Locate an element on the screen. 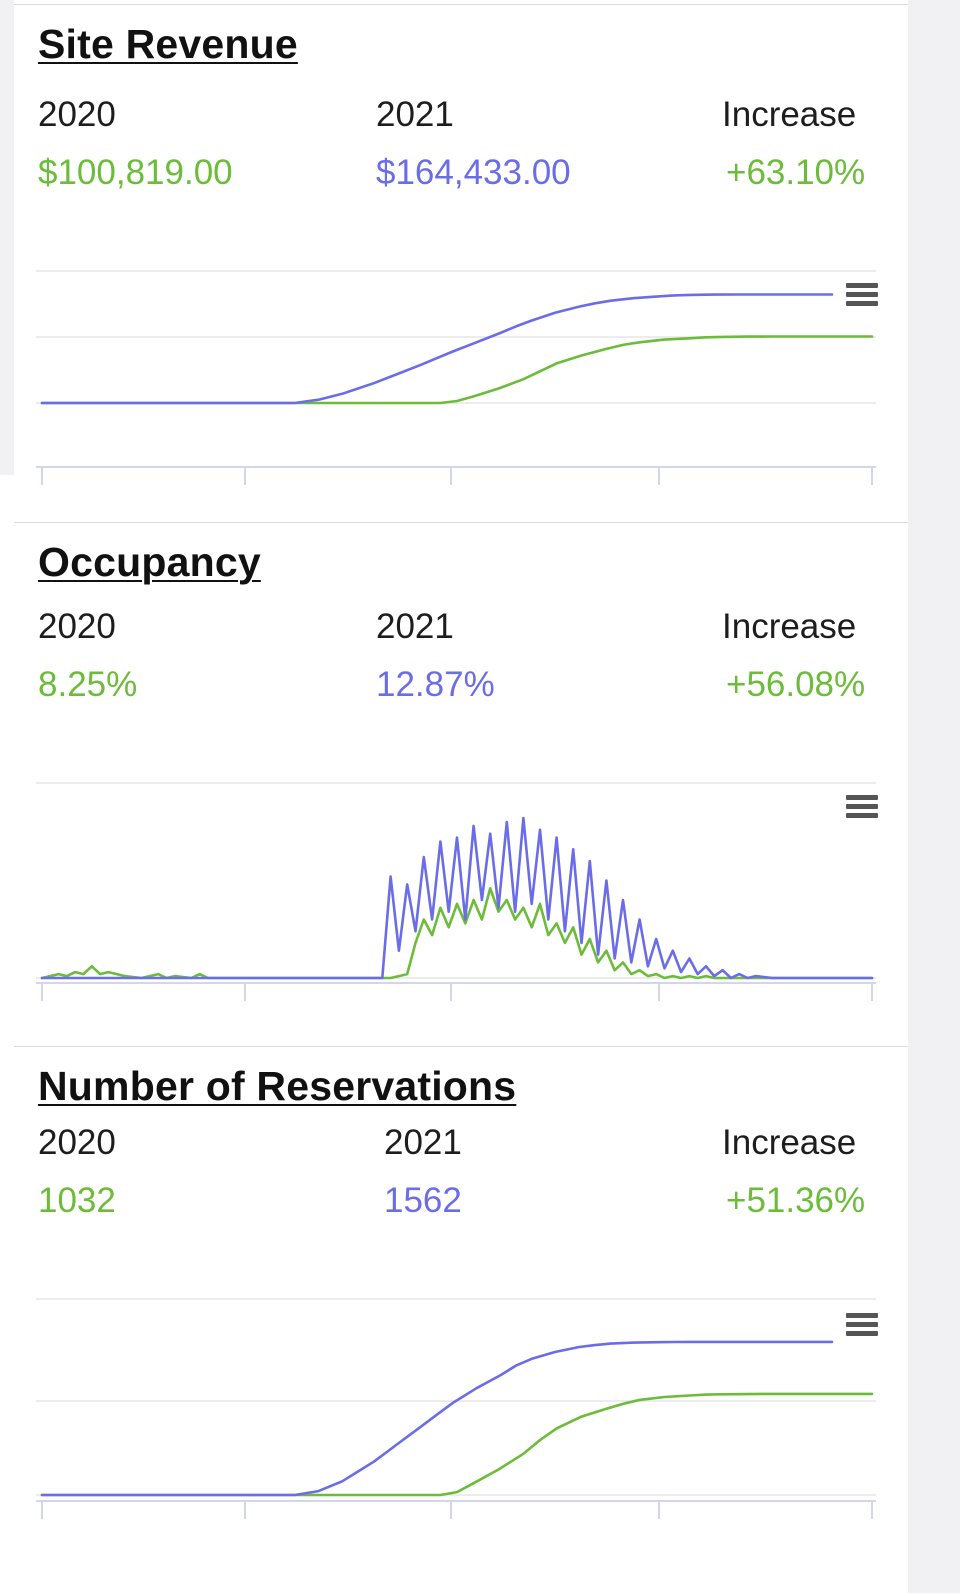  right-scroll-gutter is located at coordinates (934, 796).